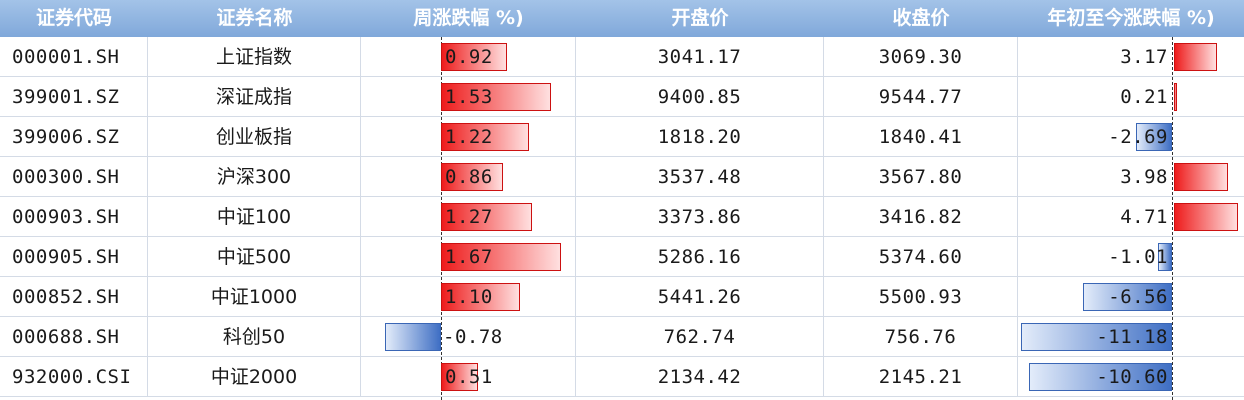 This screenshot has height=400, width=1244. What do you see at coordinates (921, 217) in the screenshot?
I see `cell-close: 3416.82` at bounding box center [921, 217].